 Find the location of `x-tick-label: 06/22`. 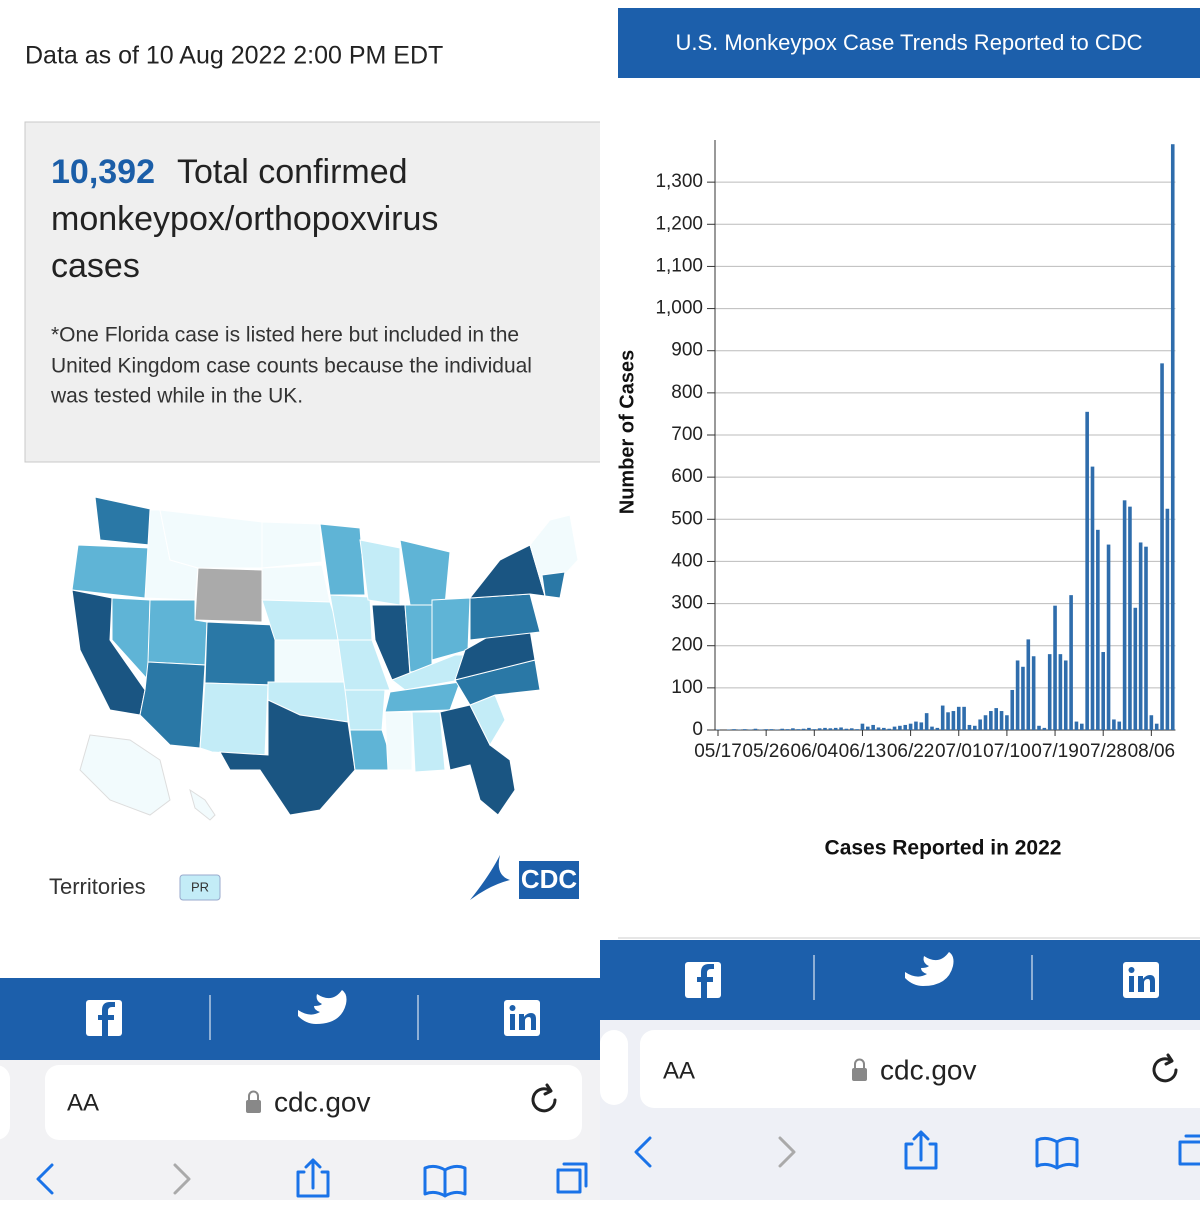

x-tick-label: 06/22 is located at coordinates (911, 751).